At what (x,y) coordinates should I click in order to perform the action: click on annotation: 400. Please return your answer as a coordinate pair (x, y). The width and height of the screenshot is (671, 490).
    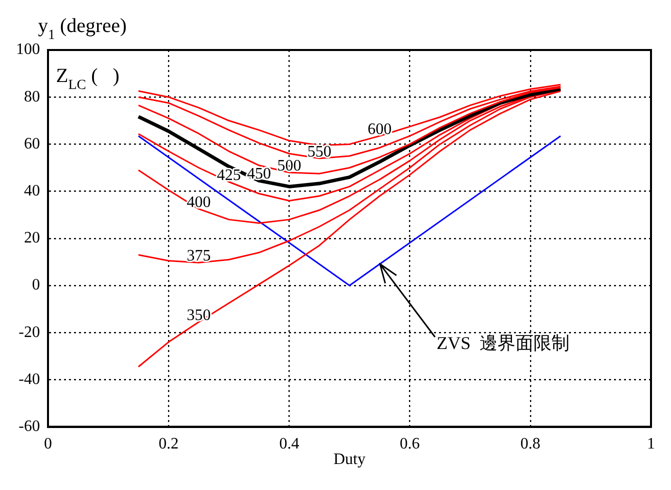
    Looking at the image, I should click on (198, 202).